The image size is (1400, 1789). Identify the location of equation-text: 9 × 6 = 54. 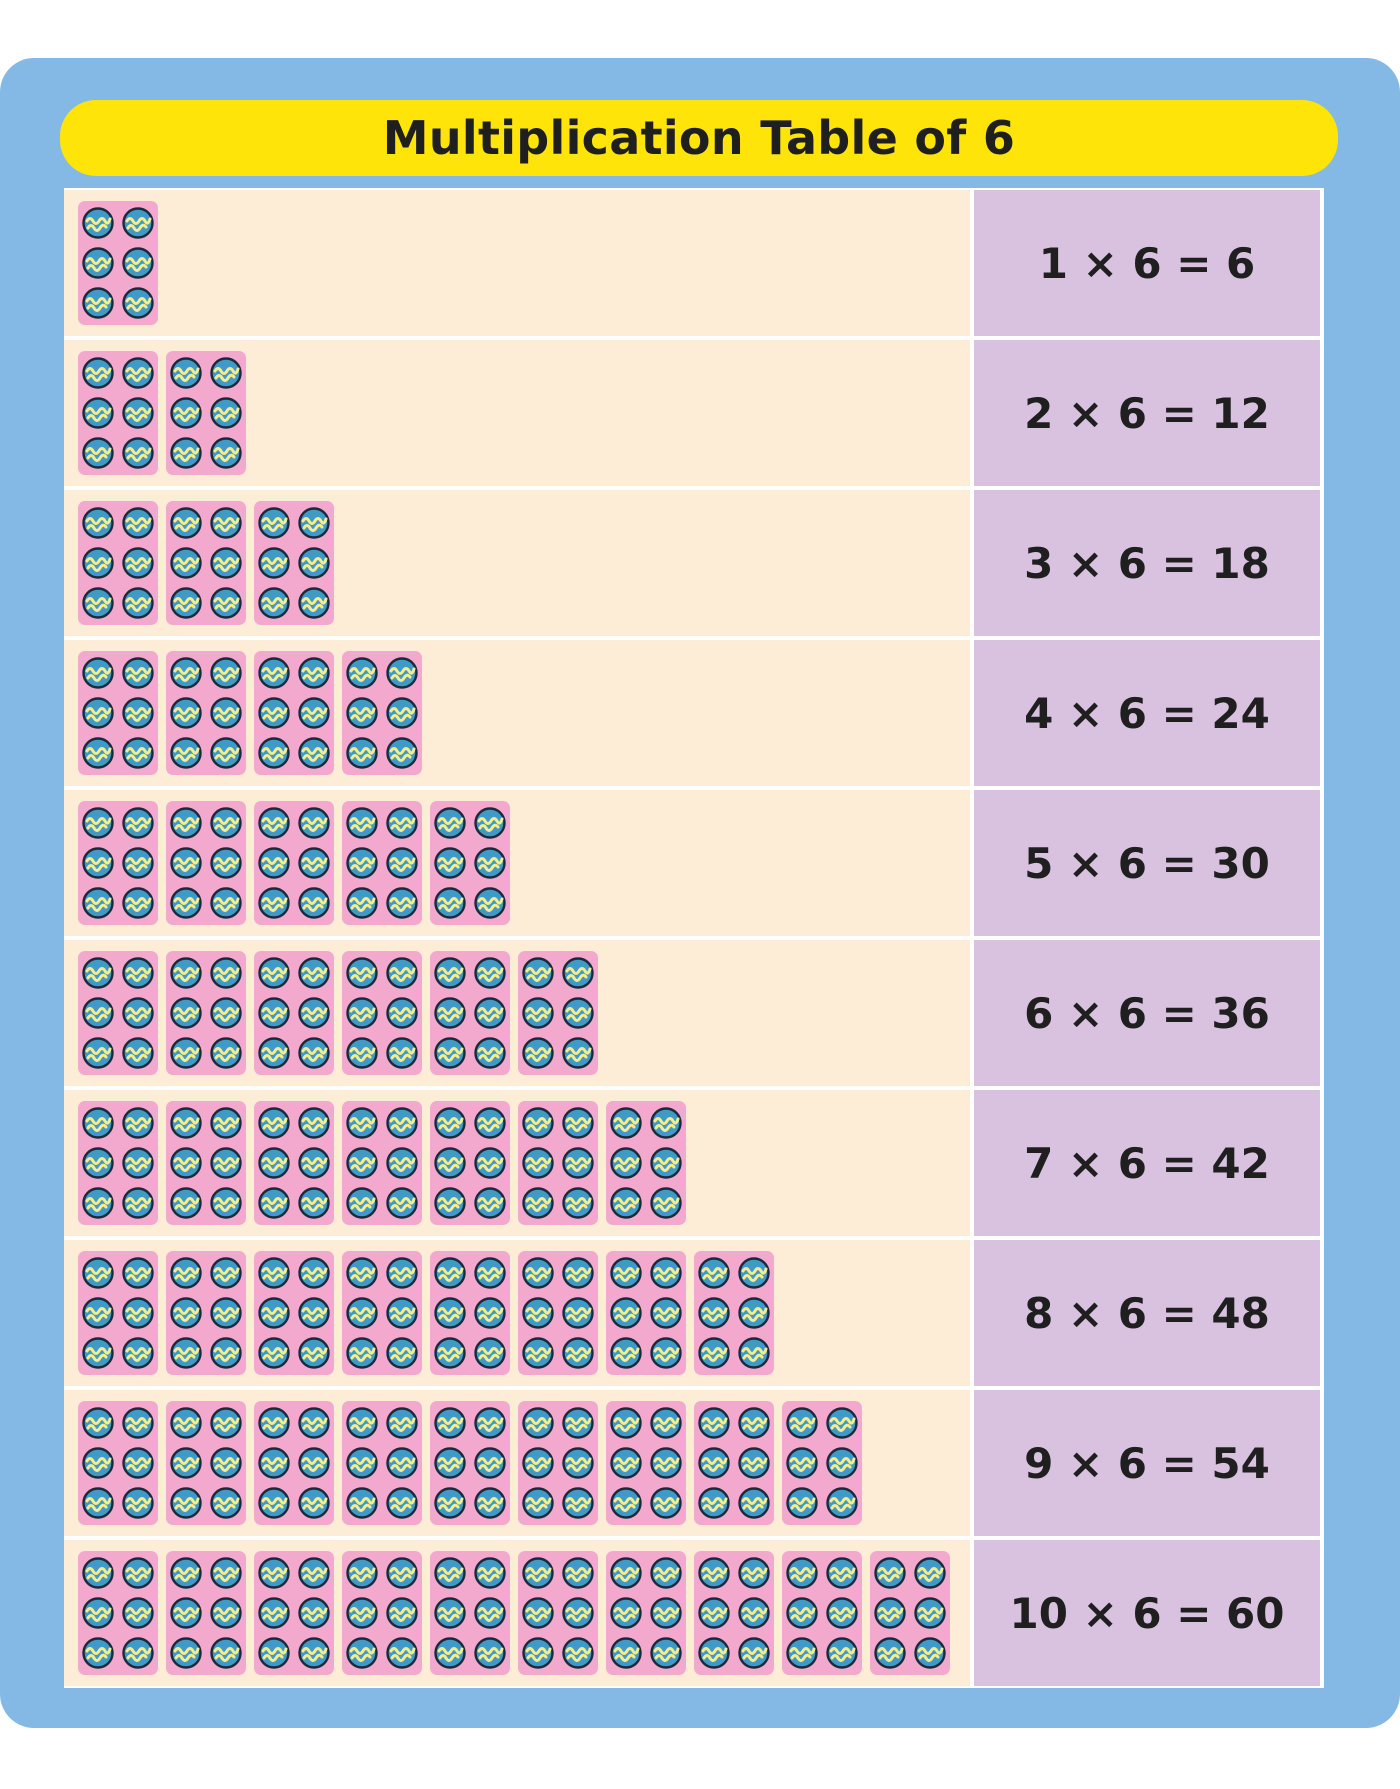
(1147, 1463).